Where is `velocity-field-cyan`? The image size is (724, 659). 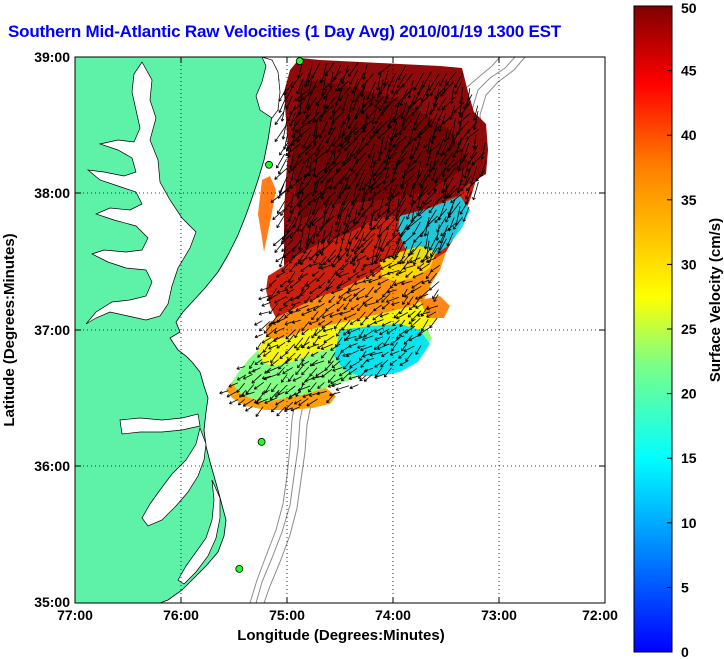 velocity-field-cyan is located at coordinates (382, 350).